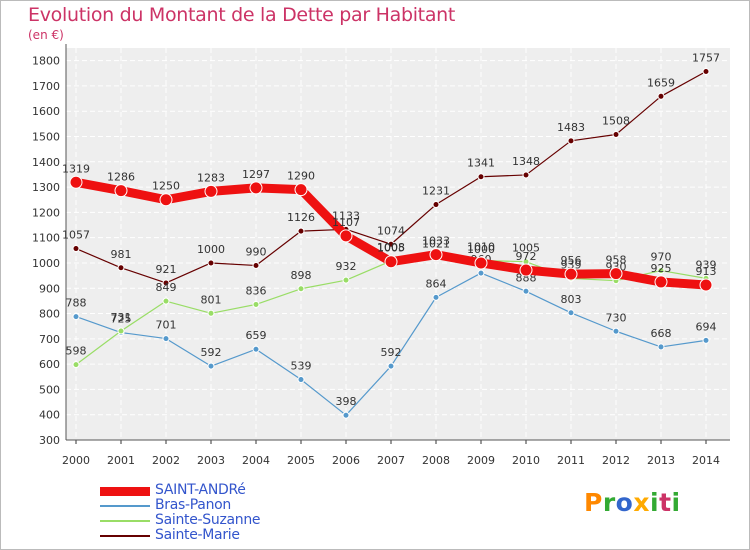 Image resolution: width=750 pixels, height=550 pixels. I want to click on data-label: 694, so click(706, 326).